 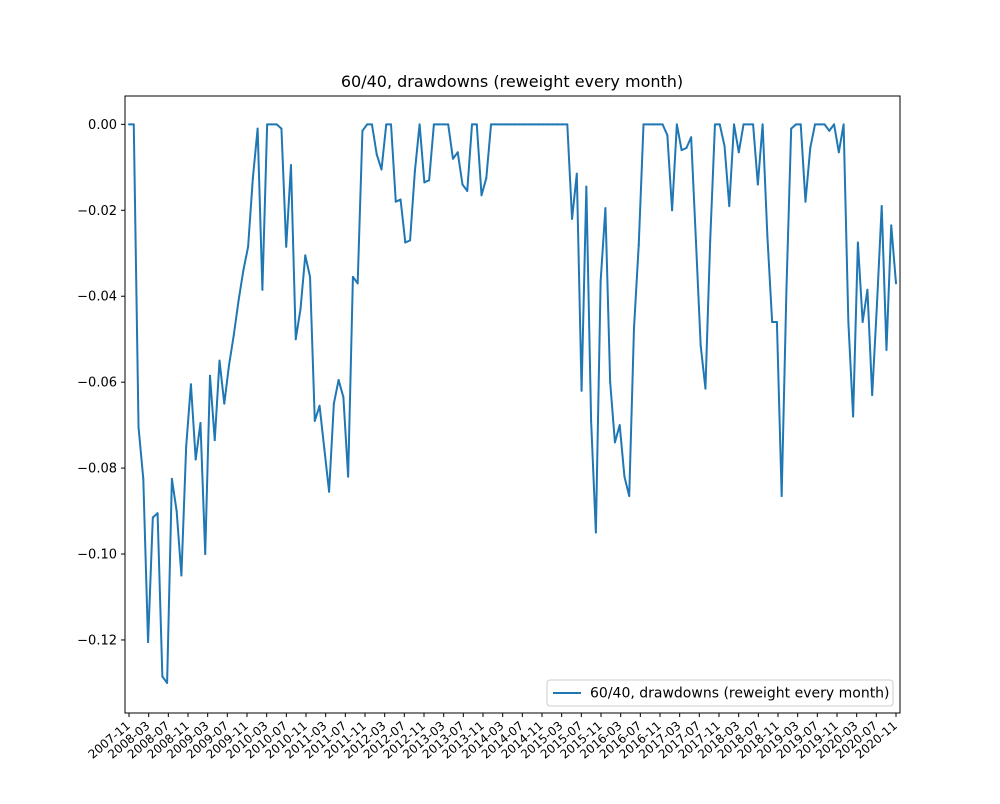 What do you see at coordinates (97, 640) in the screenshot?
I see `y-tick-label: −0.12` at bounding box center [97, 640].